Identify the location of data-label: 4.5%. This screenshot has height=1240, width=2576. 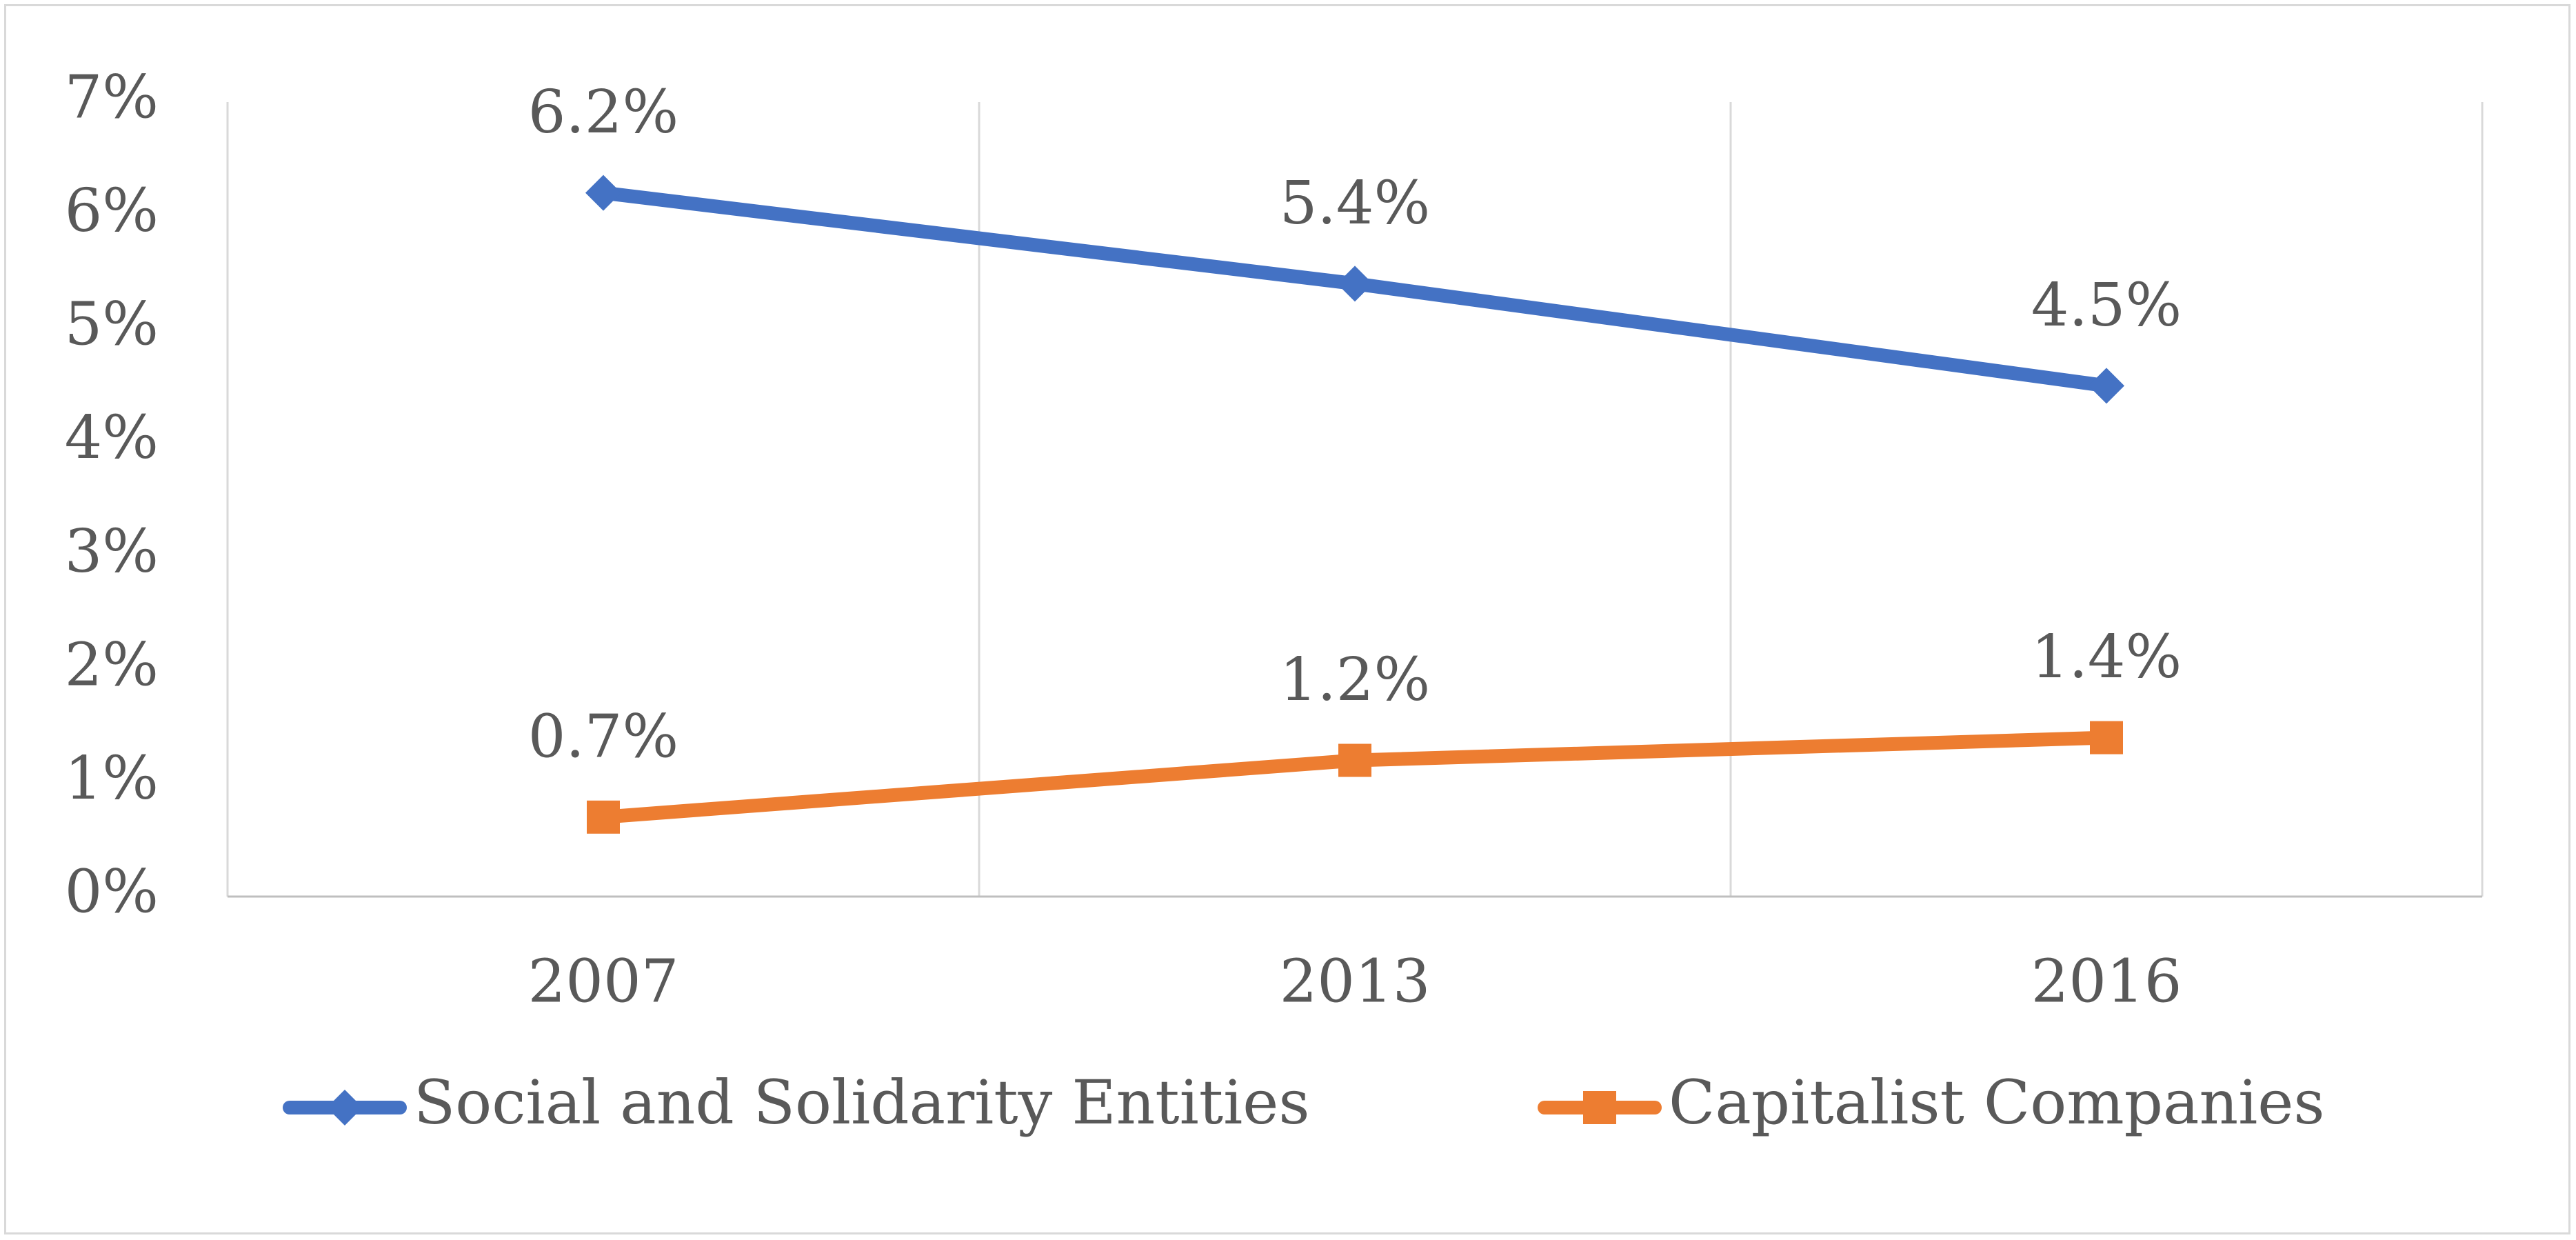
(2106, 305).